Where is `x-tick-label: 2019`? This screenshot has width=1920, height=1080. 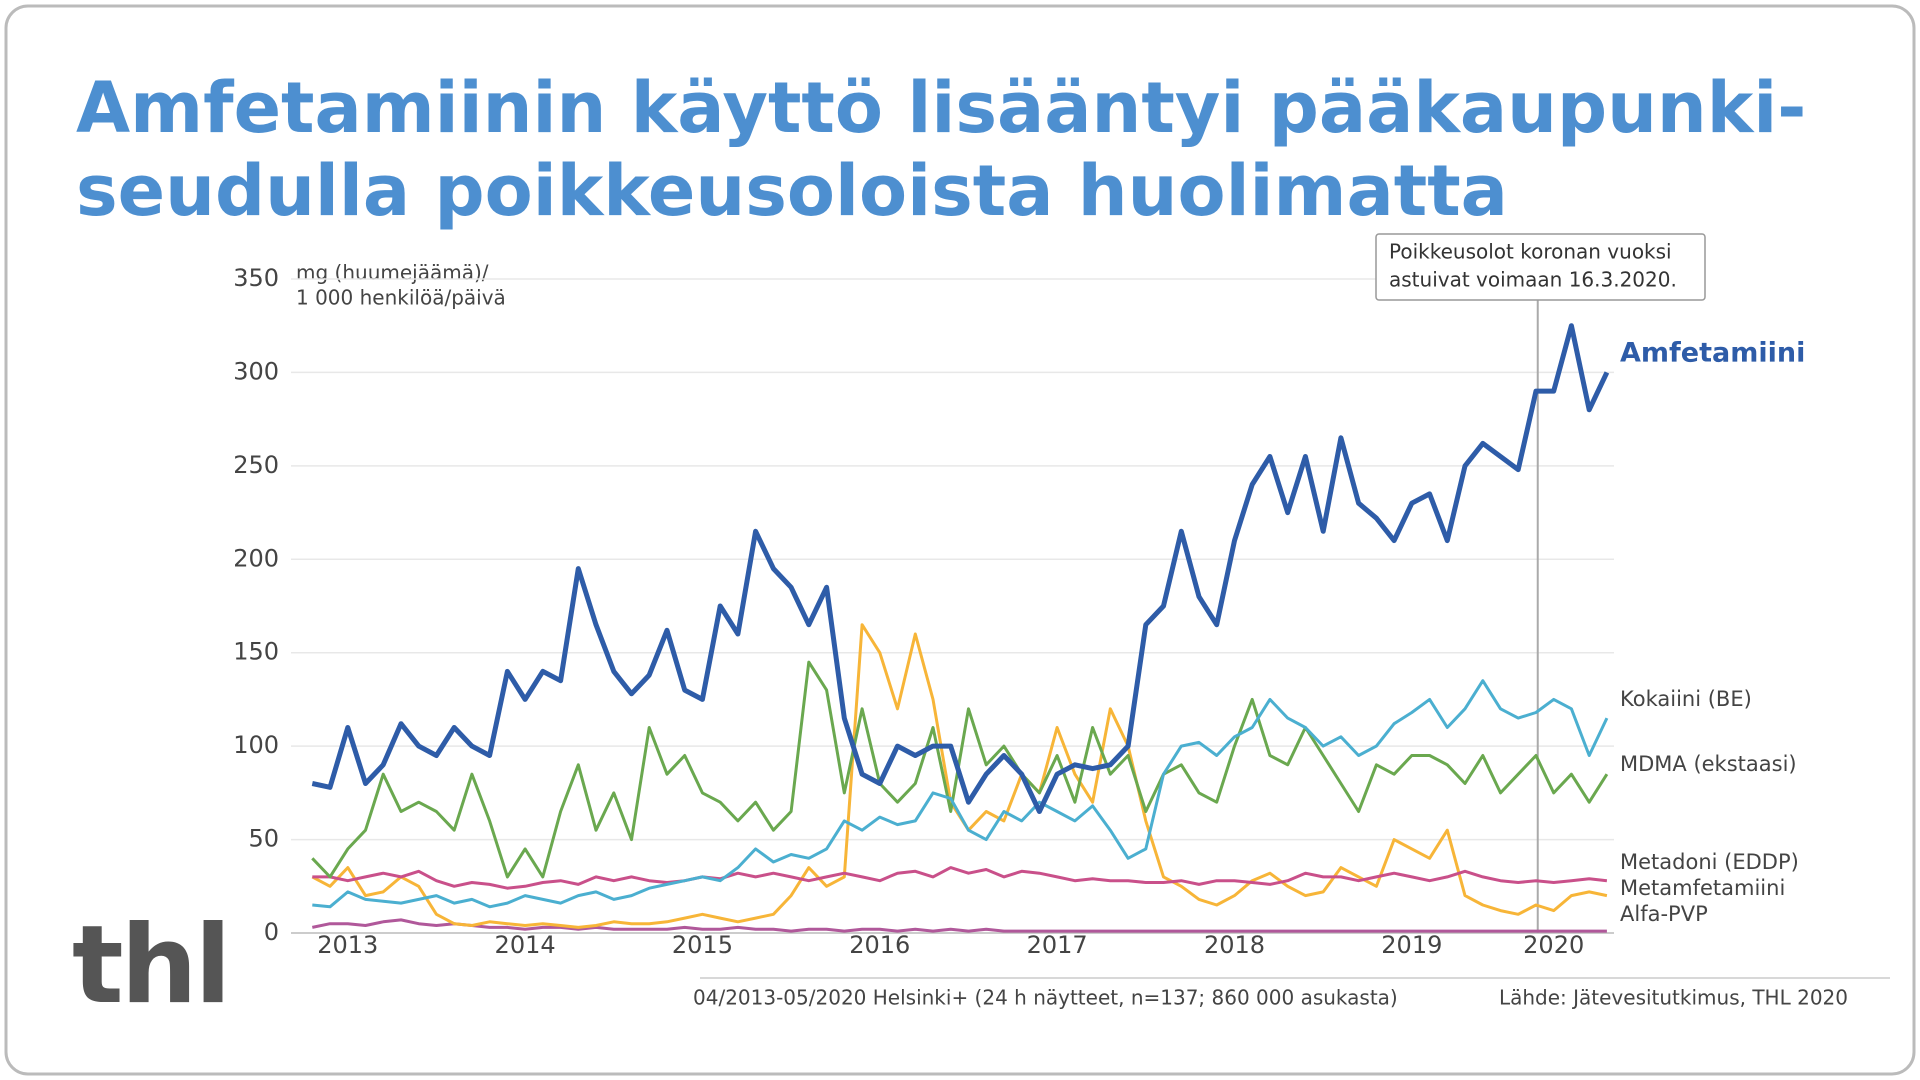 x-tick-label: 2019 is located at coordinates (1411, 945).